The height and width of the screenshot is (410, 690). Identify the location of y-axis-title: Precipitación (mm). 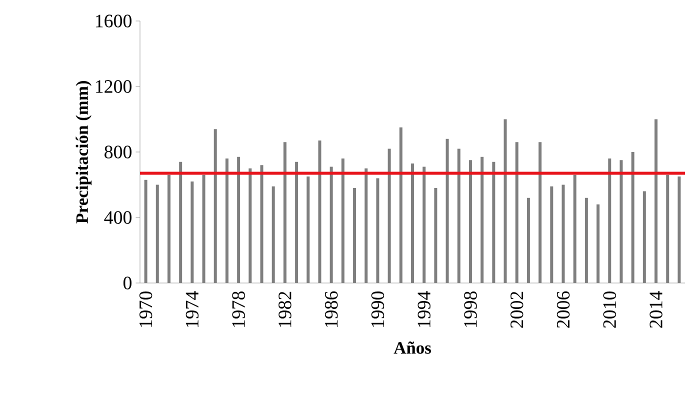
(84, 152).